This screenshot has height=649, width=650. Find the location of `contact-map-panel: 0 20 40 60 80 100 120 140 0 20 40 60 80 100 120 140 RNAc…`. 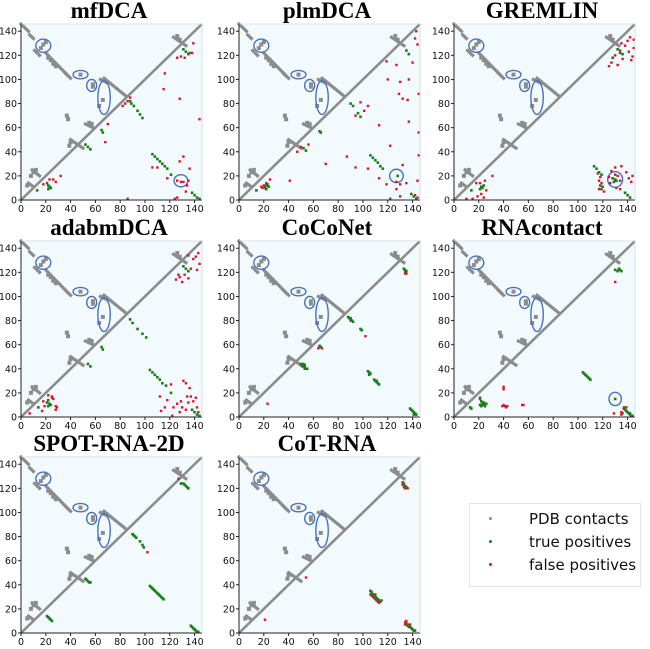

contact-map-panel: 0 20 40 60 80 100 120 140 0 20 40 60 80 100 120 140 RNAc… is located at coordinates (541, 324).